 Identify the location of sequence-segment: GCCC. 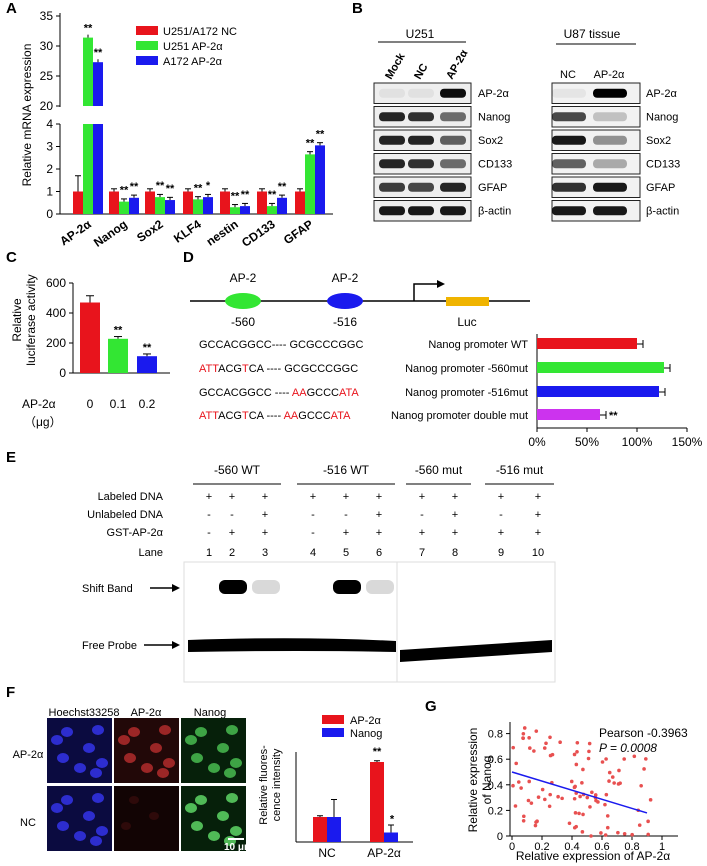
(323, 393).